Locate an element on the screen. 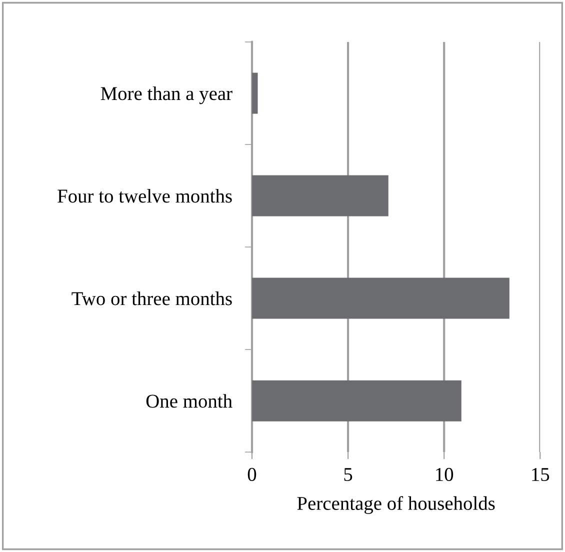  x-tick-label: 10 is located at coordinates (445, 475).